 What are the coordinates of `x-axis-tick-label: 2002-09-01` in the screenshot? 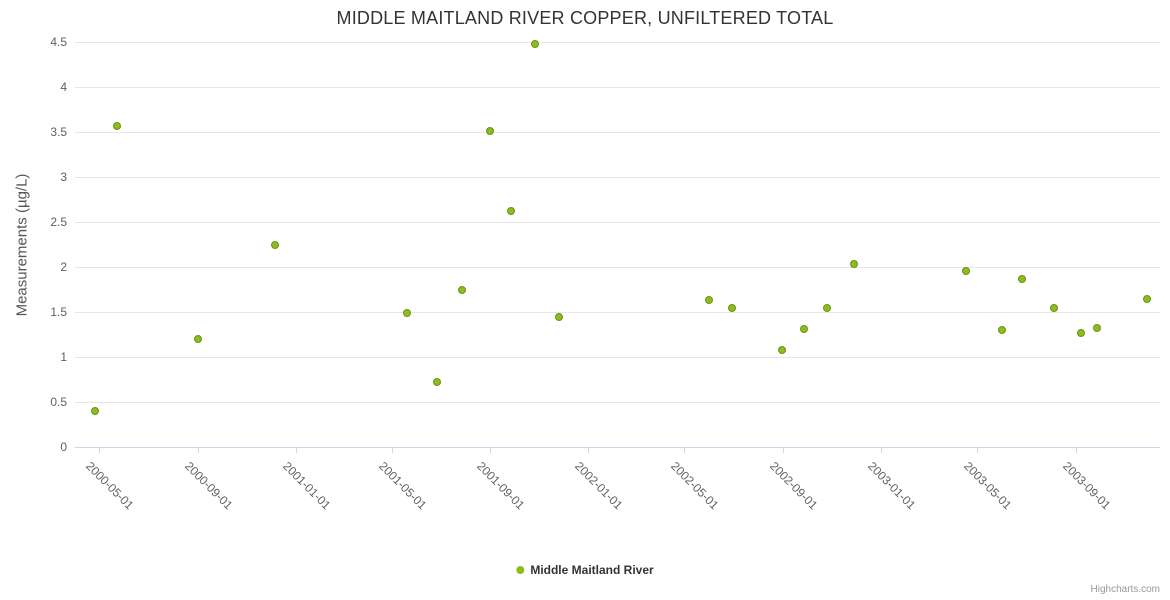 It's located at (794, 486).